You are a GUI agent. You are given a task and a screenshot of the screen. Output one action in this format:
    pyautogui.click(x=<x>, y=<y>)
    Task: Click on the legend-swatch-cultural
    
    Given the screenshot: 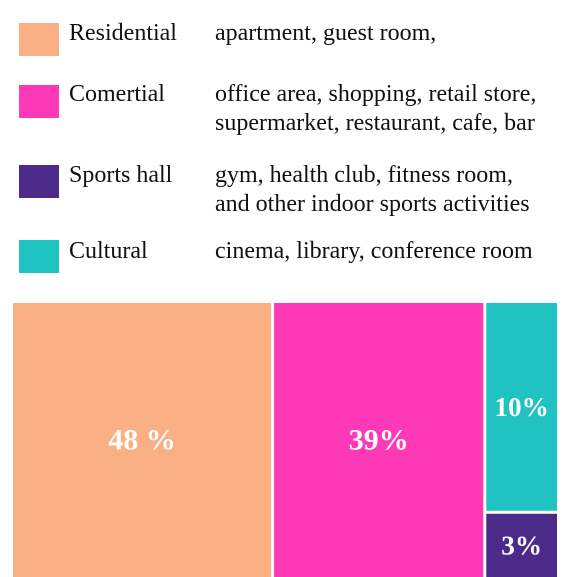 What is the action you would take?
    pyautogui.click(x=39, y=256)
    